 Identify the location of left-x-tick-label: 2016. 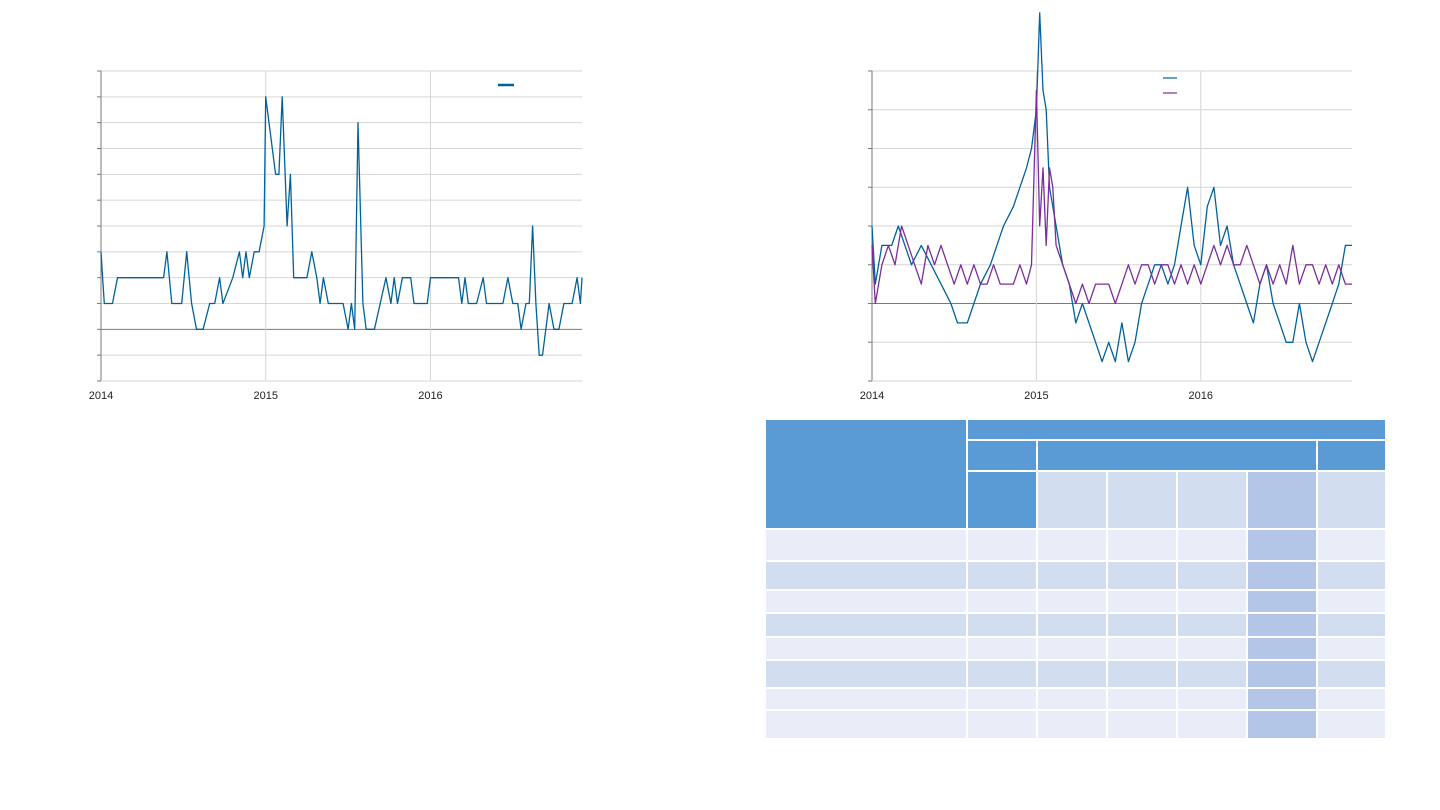
(430, 396).